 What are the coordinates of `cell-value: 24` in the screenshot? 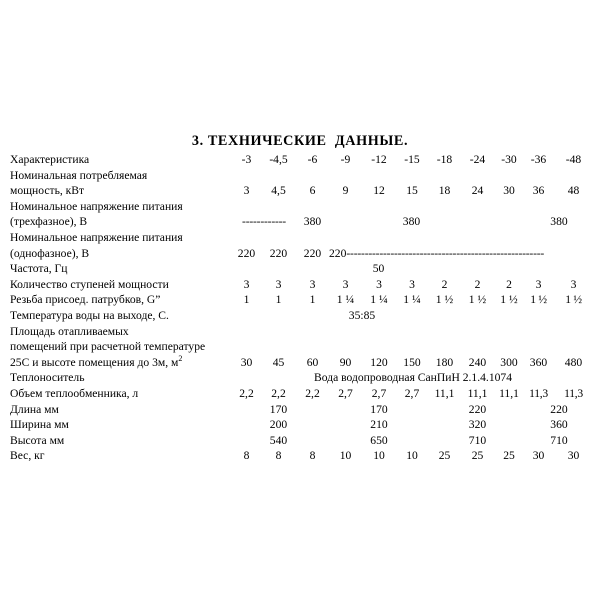 It's located at (477, 191).